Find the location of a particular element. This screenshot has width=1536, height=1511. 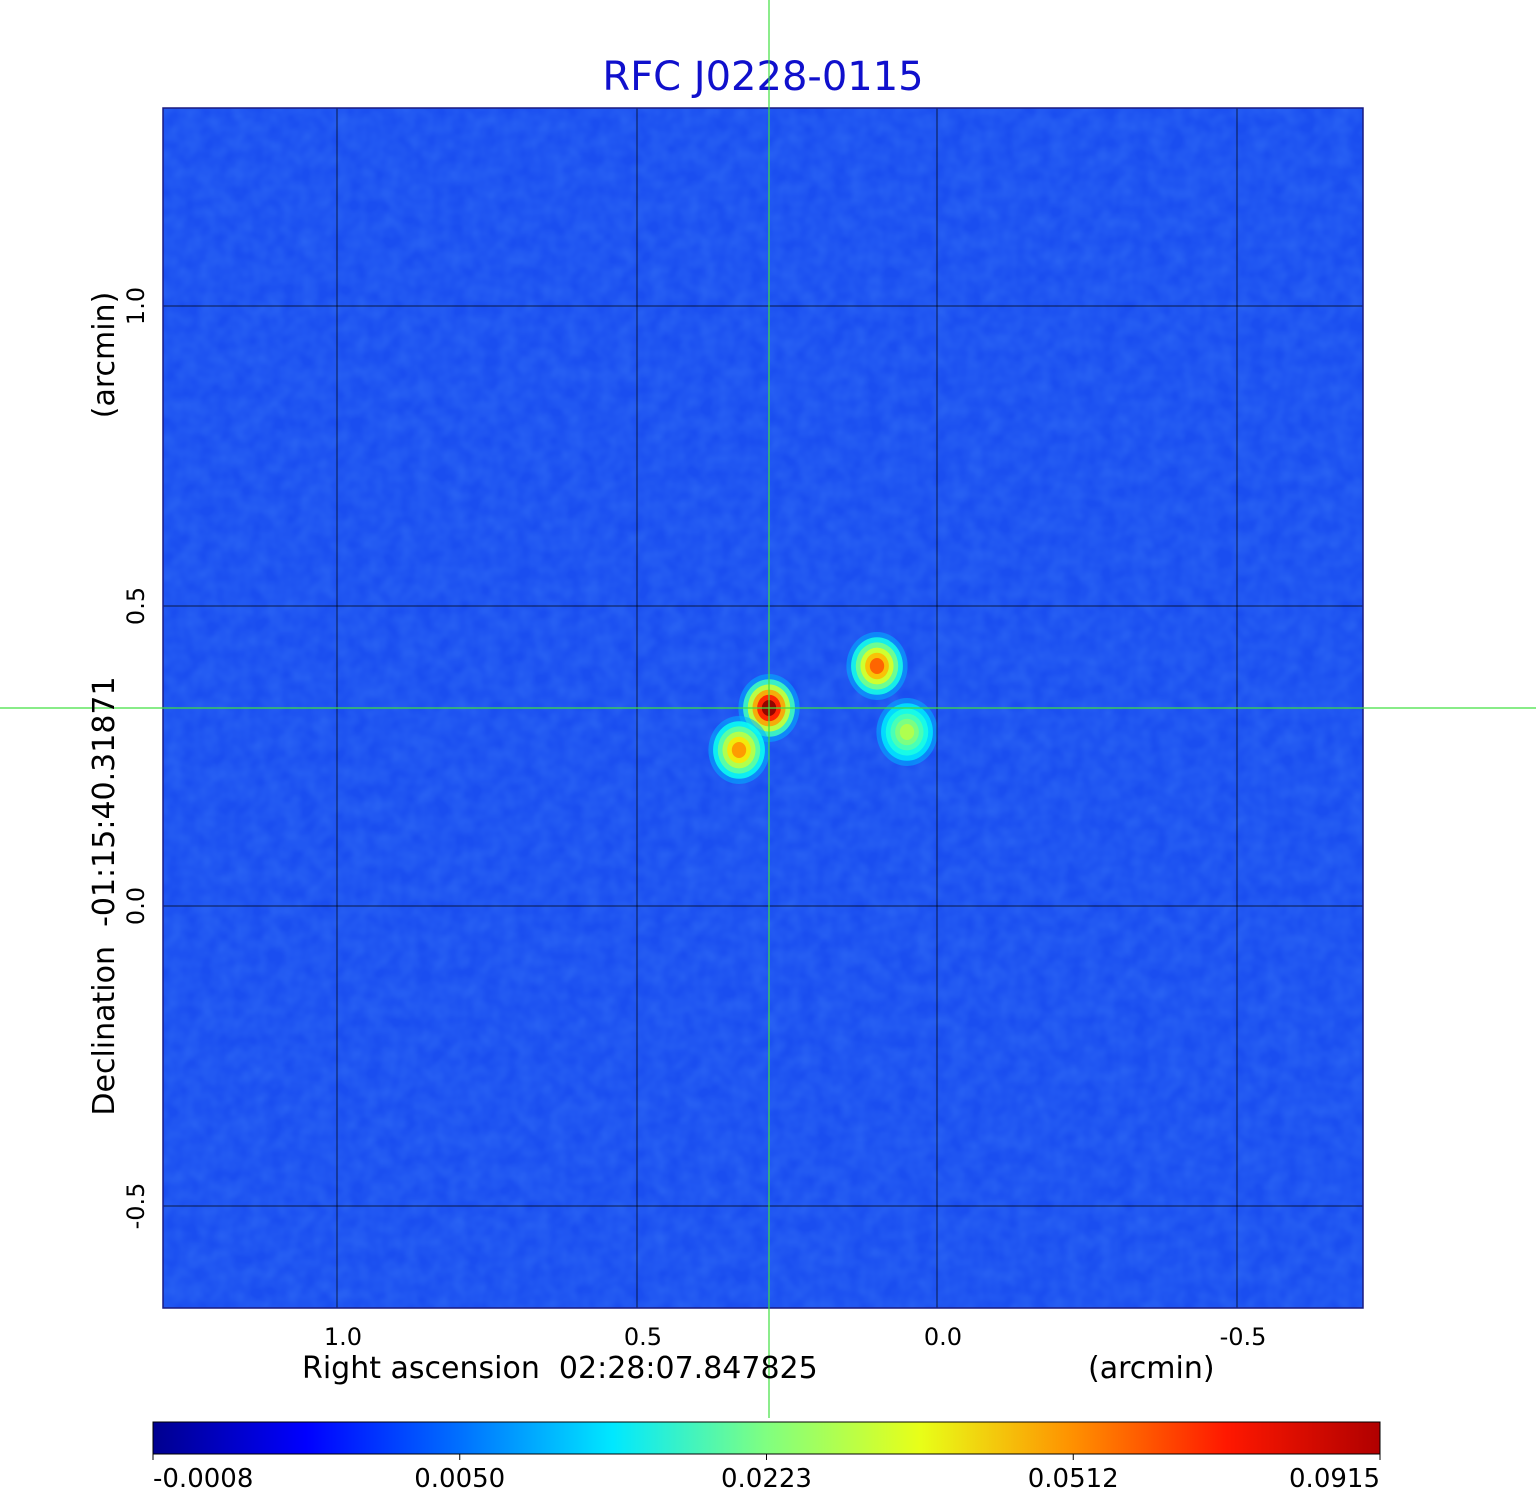

colorbar is located at coordinates (766, 1438).